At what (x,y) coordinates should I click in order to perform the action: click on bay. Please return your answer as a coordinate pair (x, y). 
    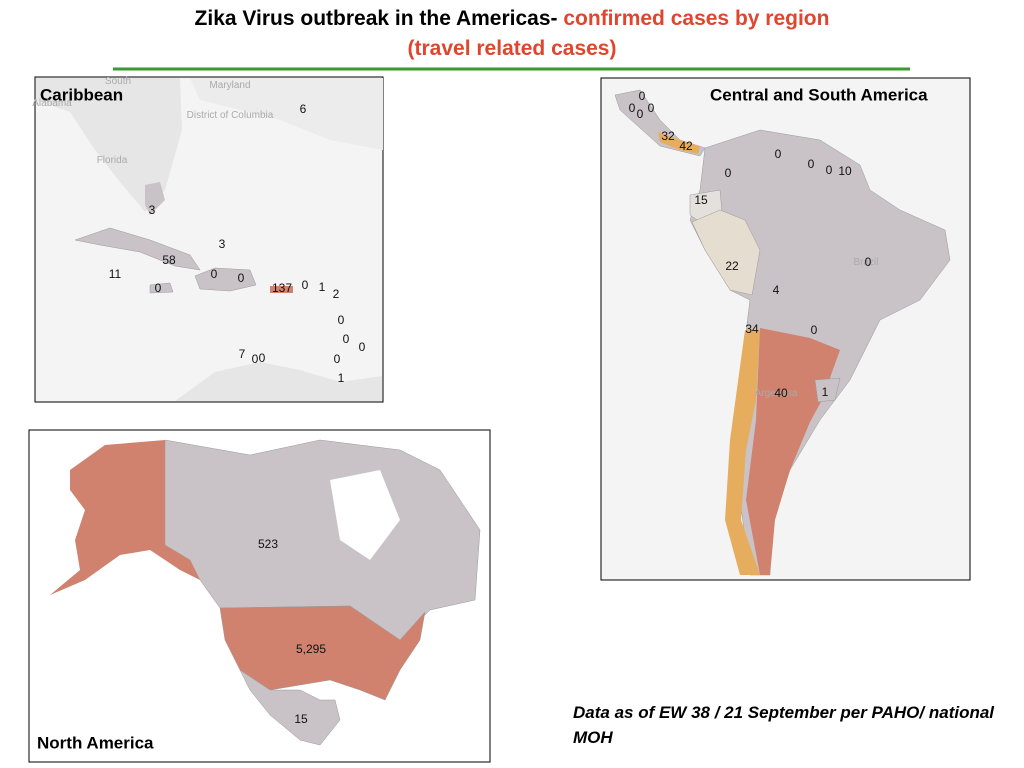
    Looking at the image, I should click on (365, 515).